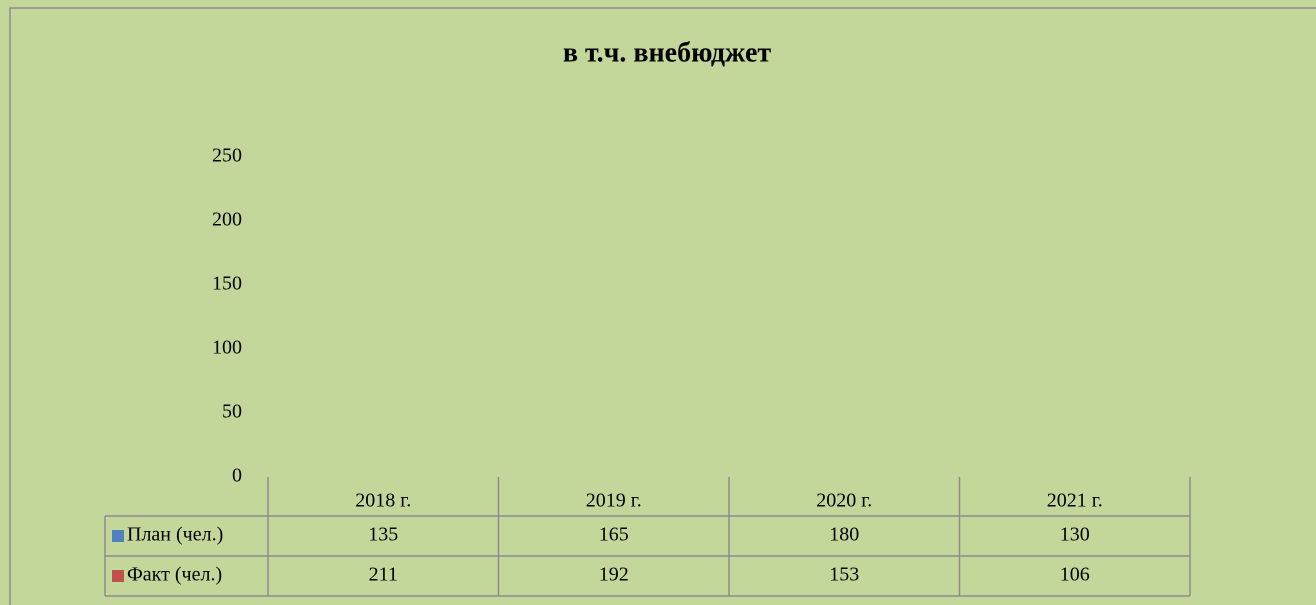 The image size is (1316, 605). What do you see at coordinates (614, 535) in the screenshot?
I see `table-value: 165` at bounding box center [614, 535].